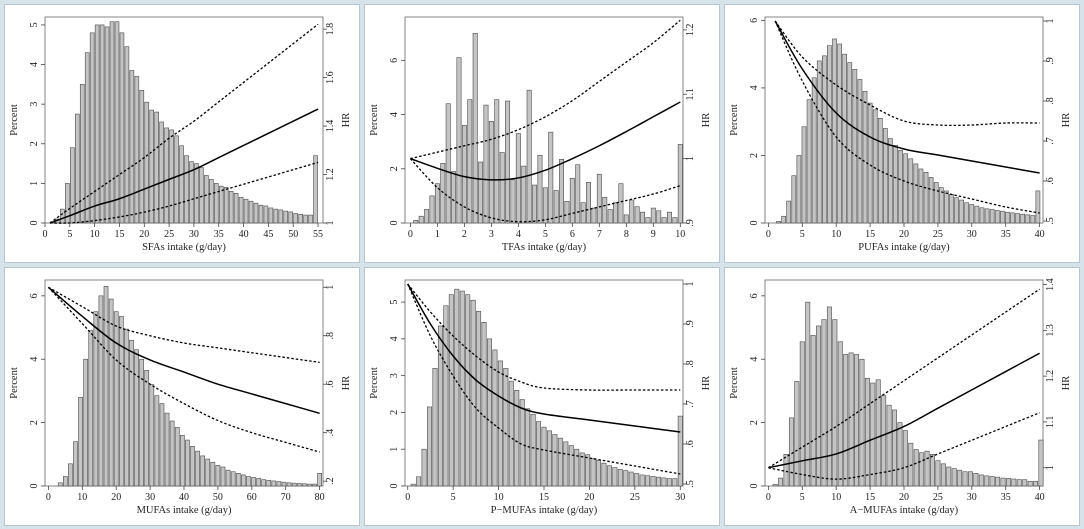 Image resolution: width=1084 pixels, height=529 pixels. Describe the element at coordinates (397, 394) in the screenshot. I see `y-axis-left: 0 1 2 3 4 5` at that location.